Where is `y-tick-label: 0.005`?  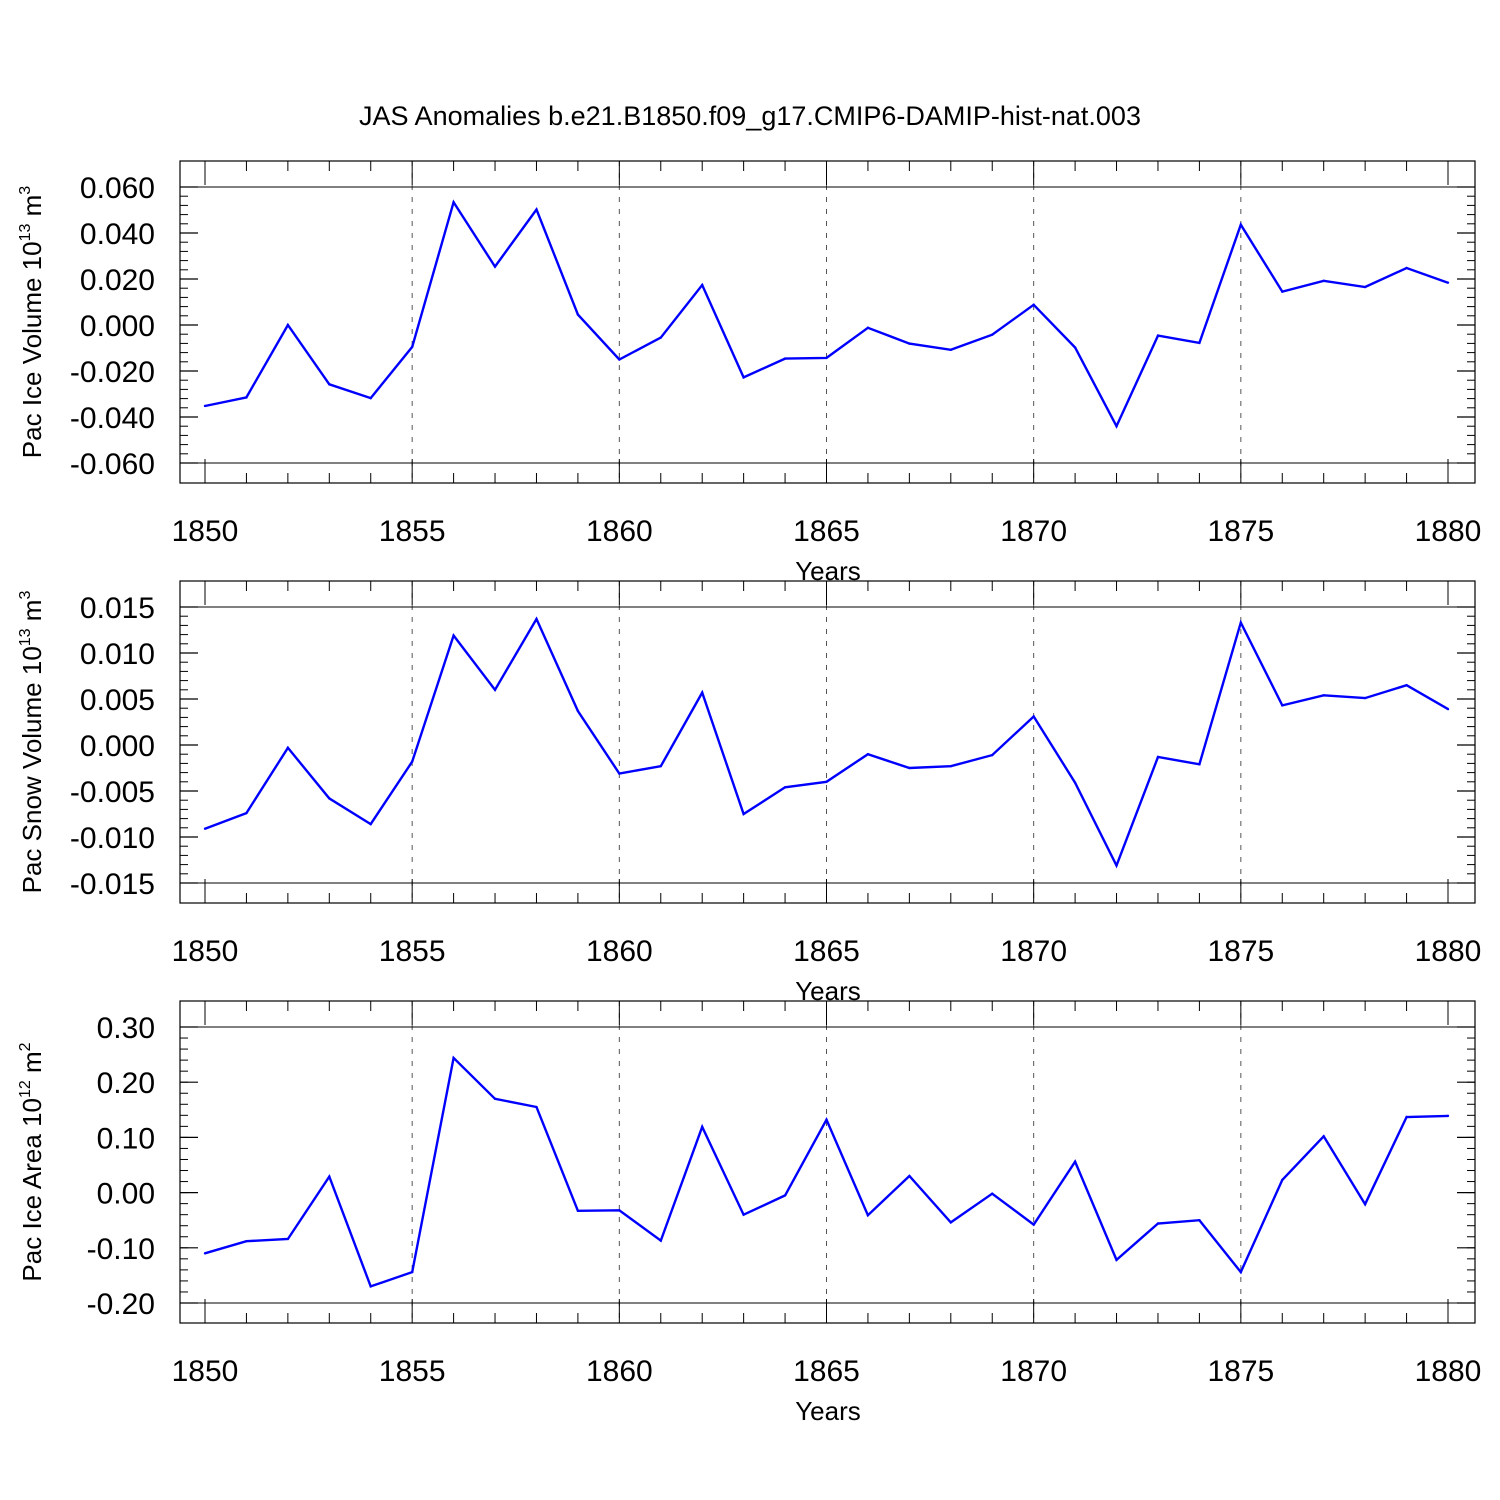 y-tick-label: 0.005 is located at coordinates (117, 700).